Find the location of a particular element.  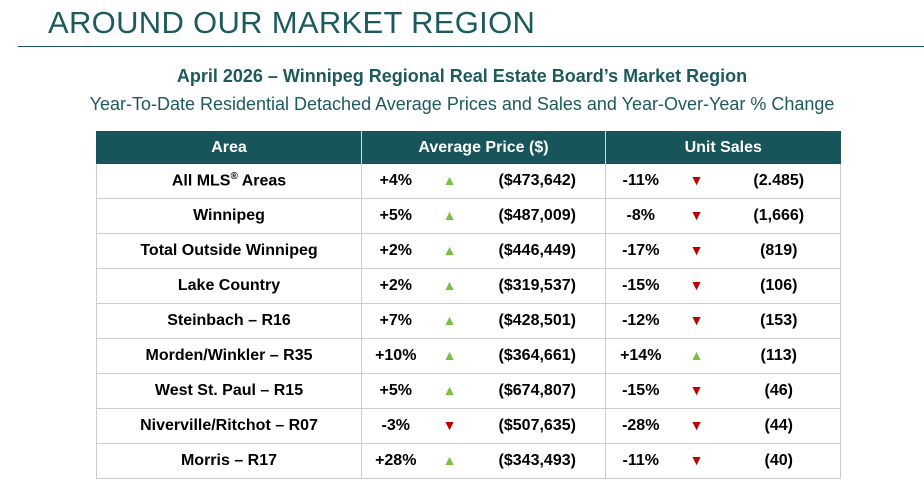

sales-arrow-cell: ▲ is located at coordinates (696, 356).